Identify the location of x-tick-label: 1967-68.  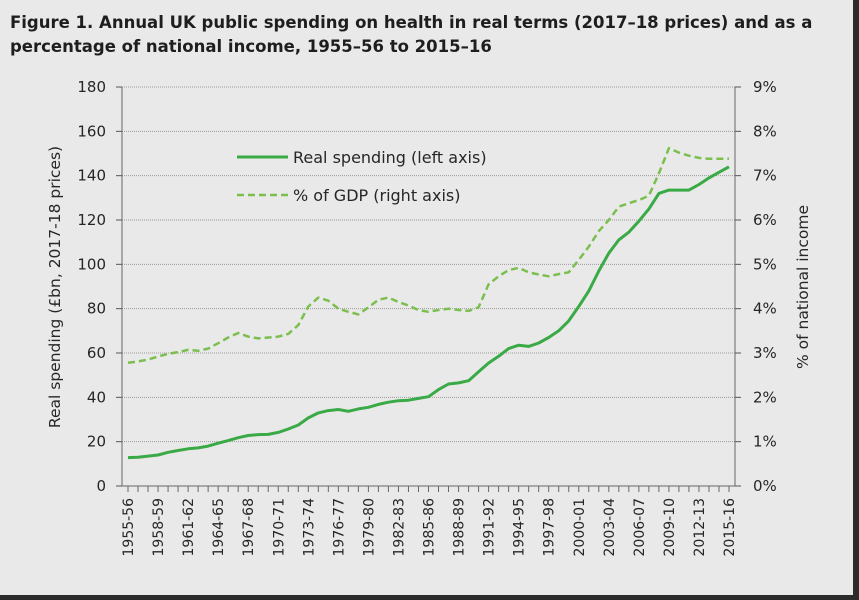
(249, 527).